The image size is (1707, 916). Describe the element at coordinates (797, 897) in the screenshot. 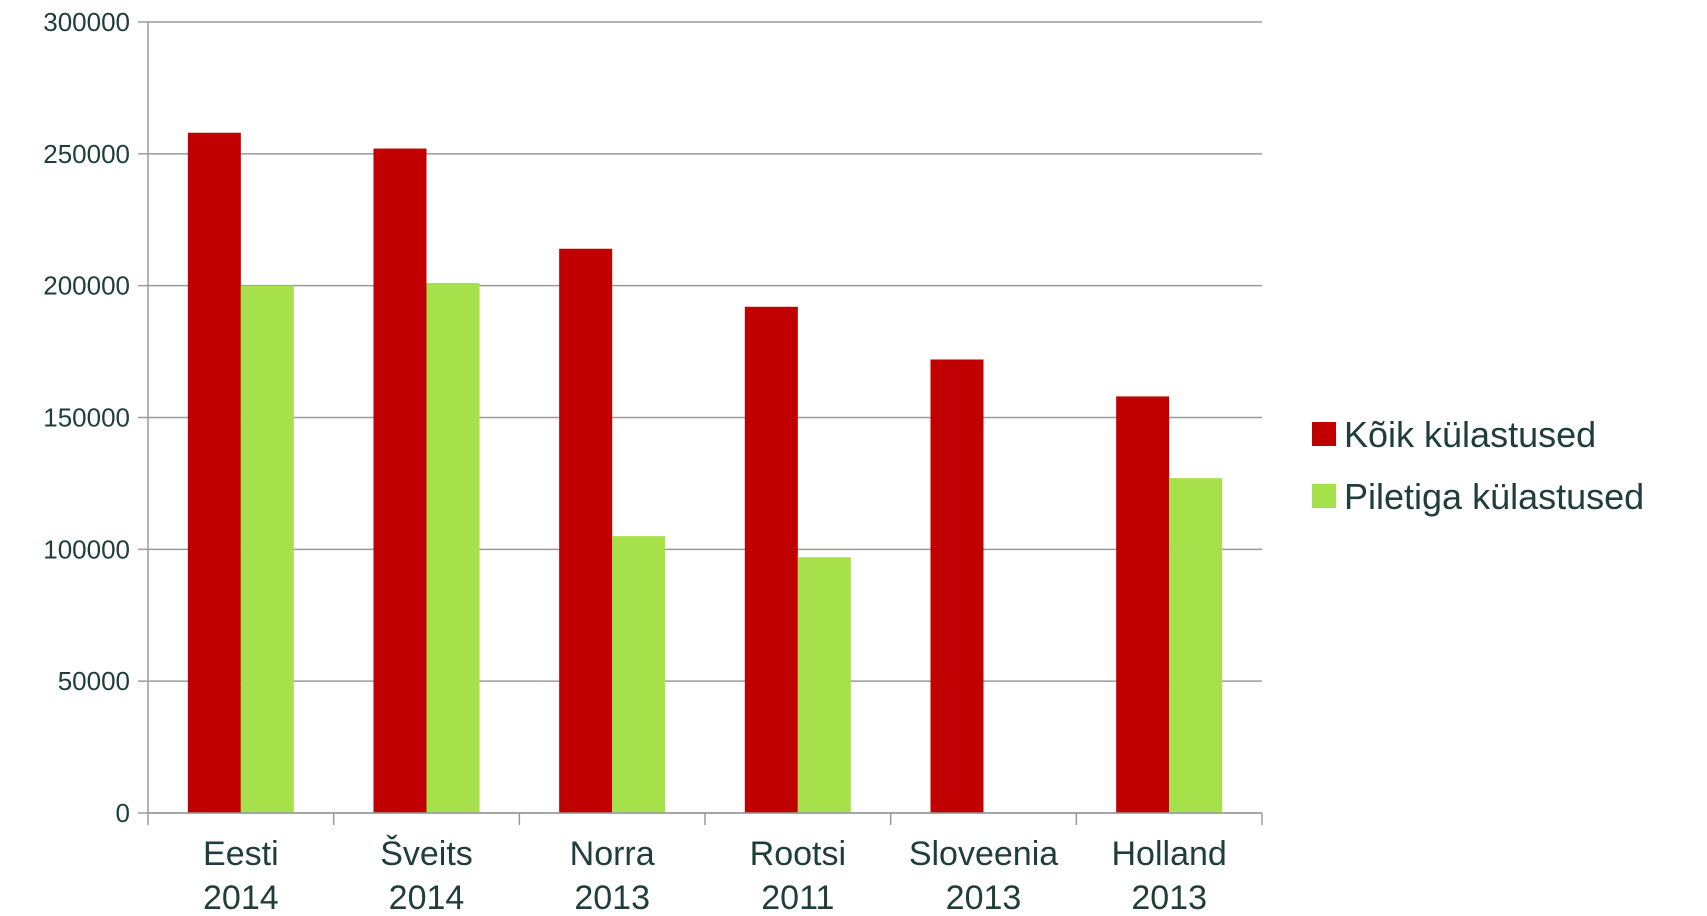

I see `x-tick-label: 2011` at that location.